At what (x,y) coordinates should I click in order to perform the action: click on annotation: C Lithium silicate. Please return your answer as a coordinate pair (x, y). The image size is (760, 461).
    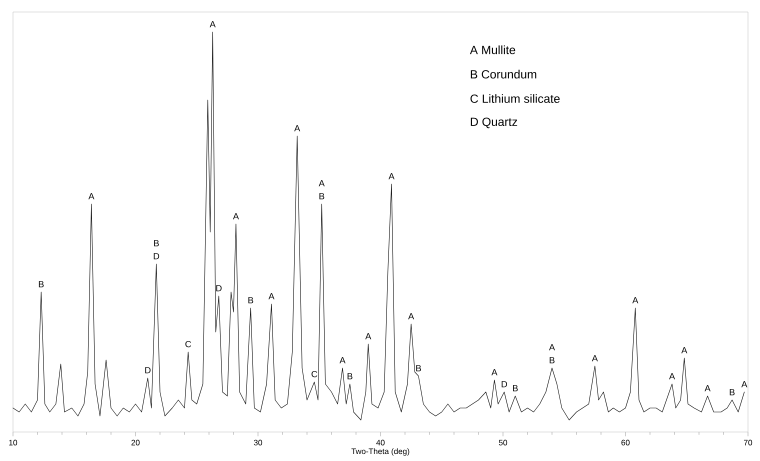
    Looking at the image, I should click on (515, 98).